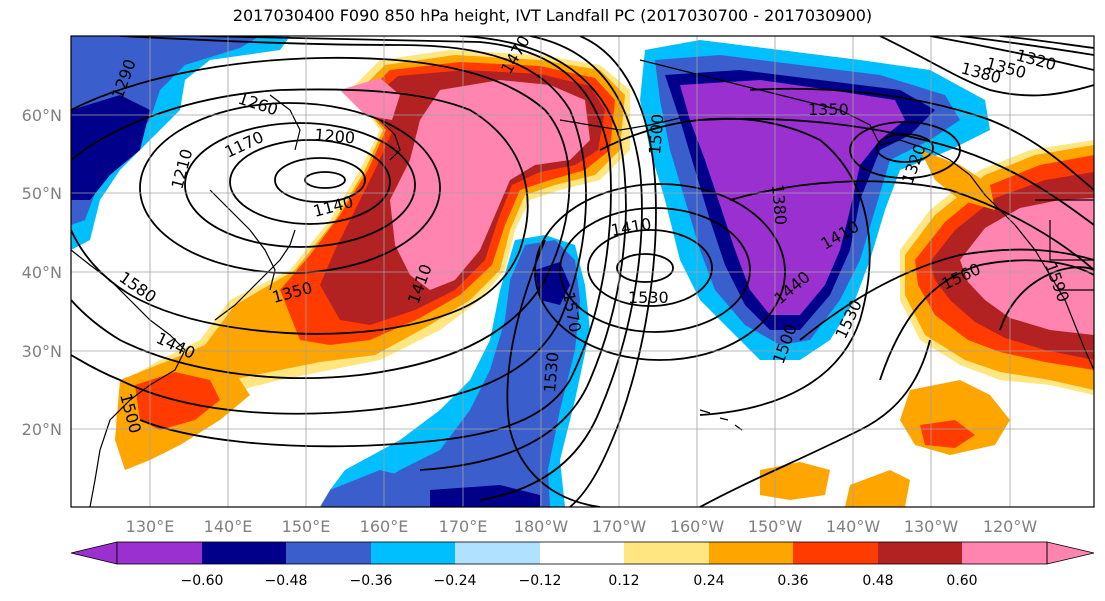 This screenshot has width=1105, height=601. I want to click on lon-label: 120°W, so click(1010, 526).